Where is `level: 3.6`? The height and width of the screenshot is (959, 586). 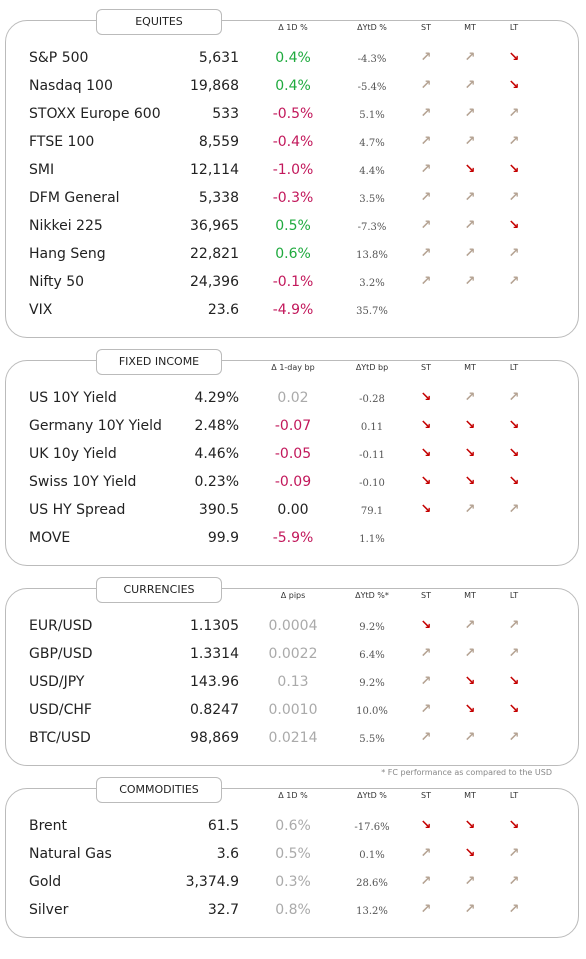
level: 3.6 is located at coordinates (227, 854).